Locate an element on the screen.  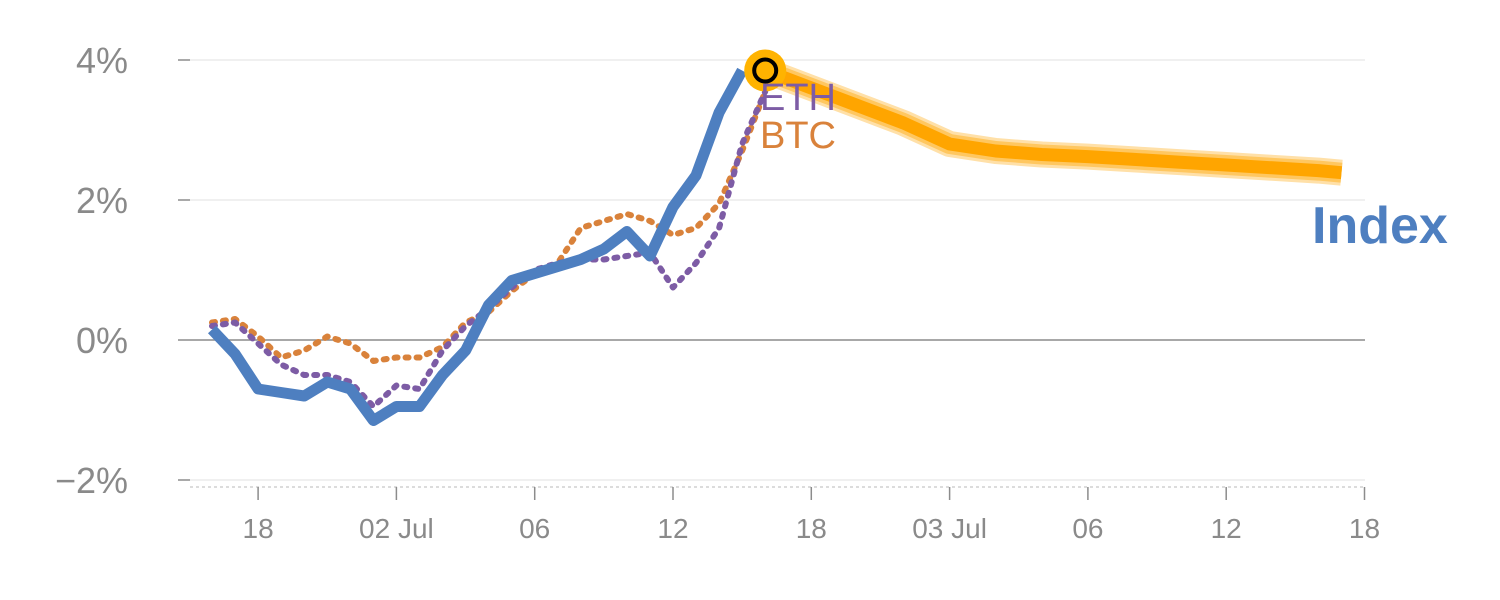
forecast-start-marker is located at coordinates (765, 70).